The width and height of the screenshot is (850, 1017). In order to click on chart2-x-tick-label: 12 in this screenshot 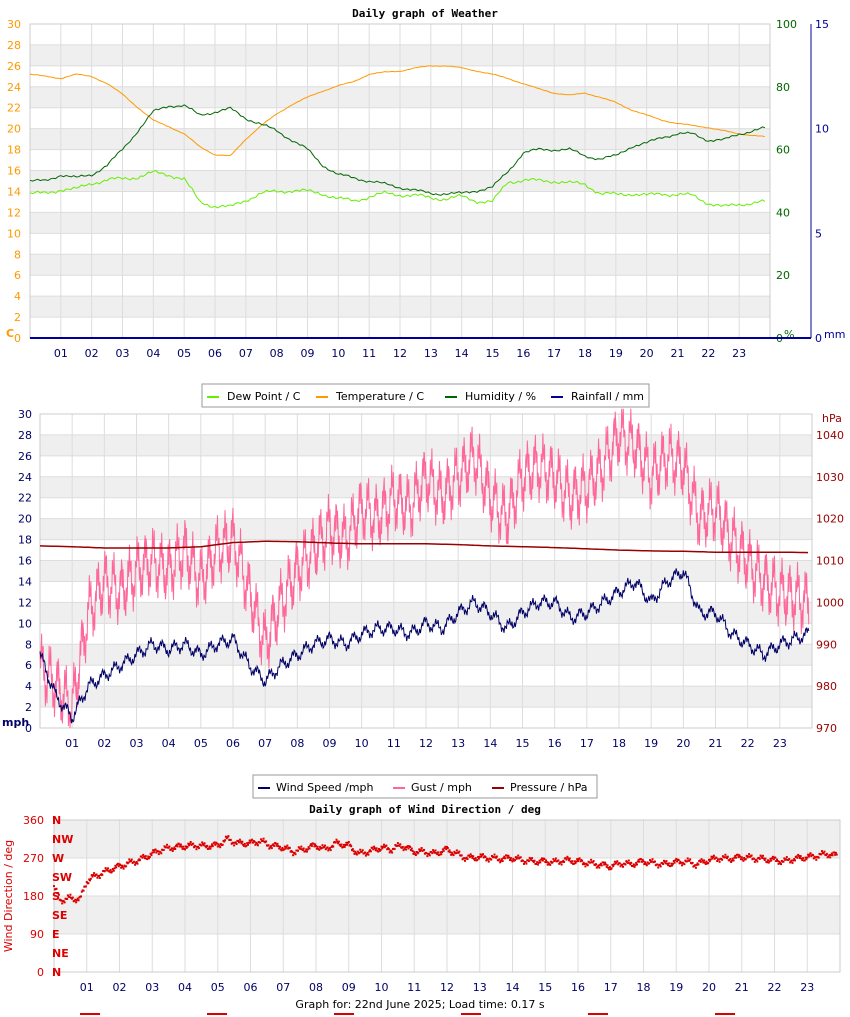, I will do `click(426, 743)`.